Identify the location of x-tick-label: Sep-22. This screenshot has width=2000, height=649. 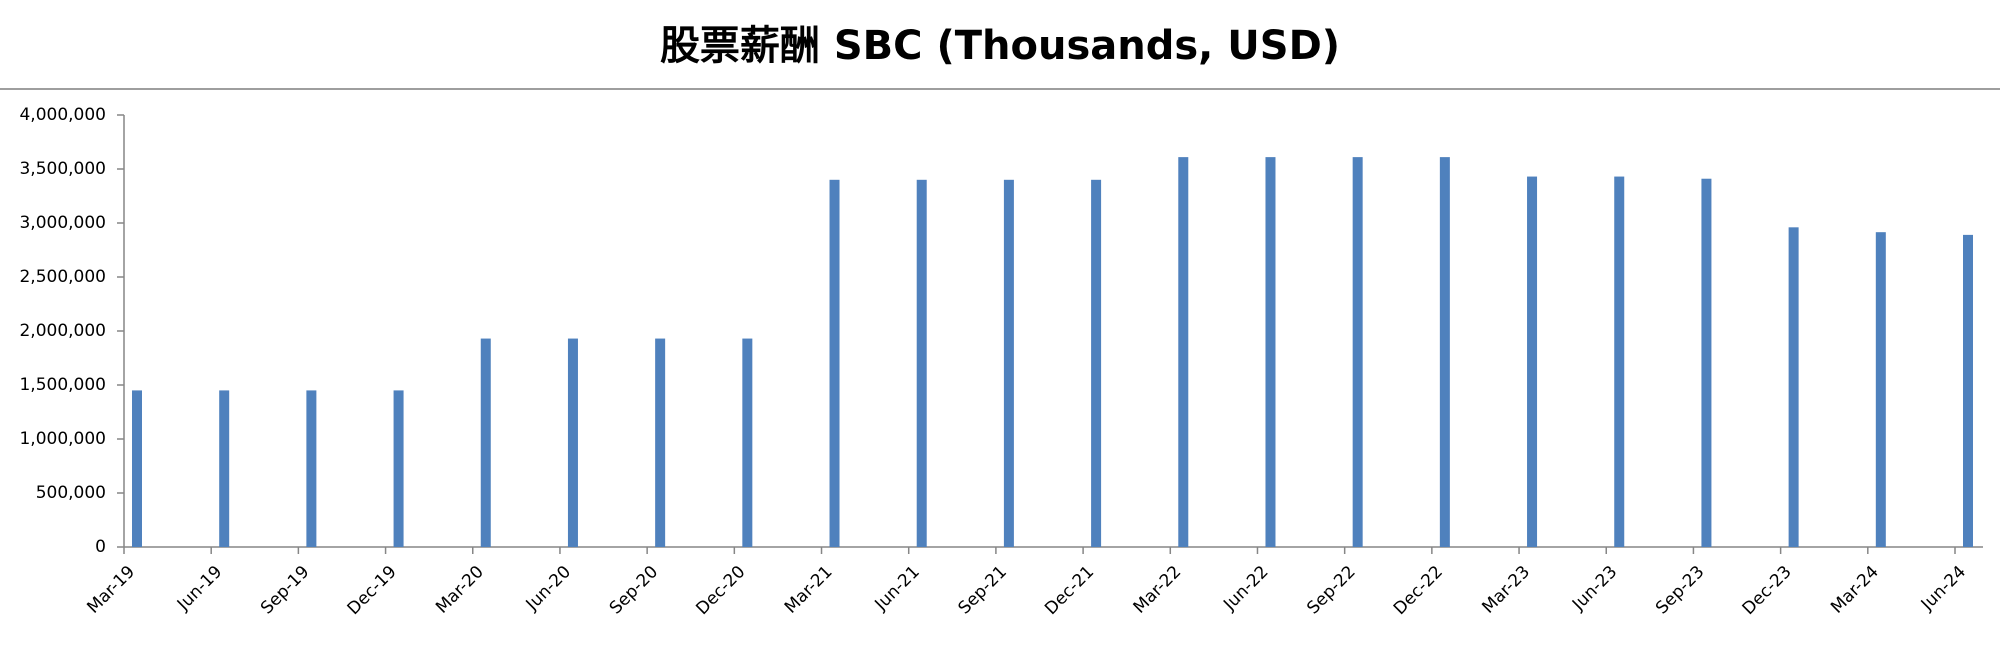
(1331, 590).